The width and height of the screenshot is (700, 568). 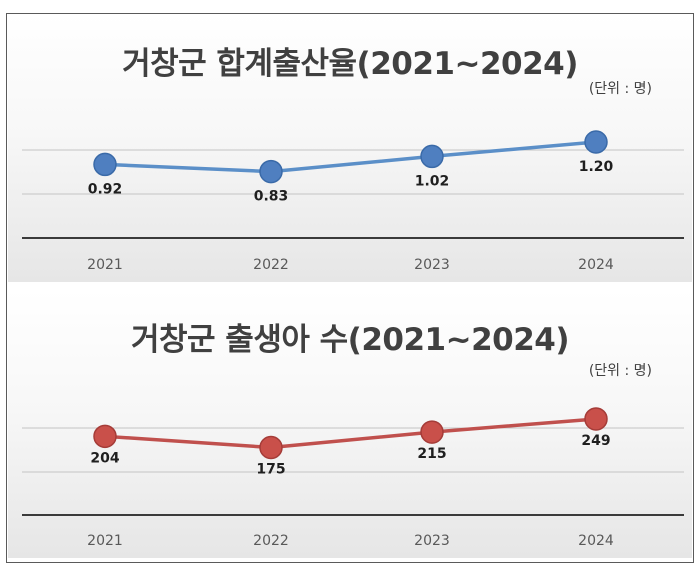 I want to click on chart-title: 거창군 출생아 수(2021~2024), so click(x=350, y=340).